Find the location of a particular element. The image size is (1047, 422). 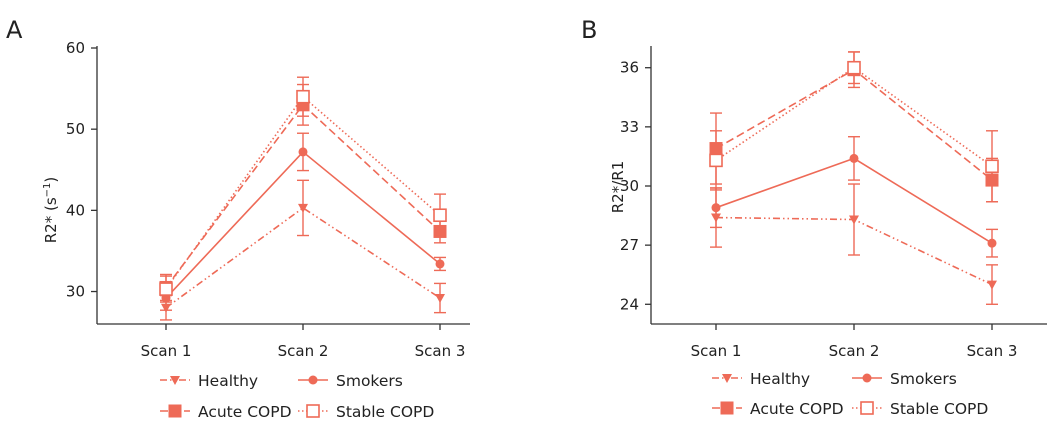

y-axis-title-tail: ) is located at coordinates (51, 180).